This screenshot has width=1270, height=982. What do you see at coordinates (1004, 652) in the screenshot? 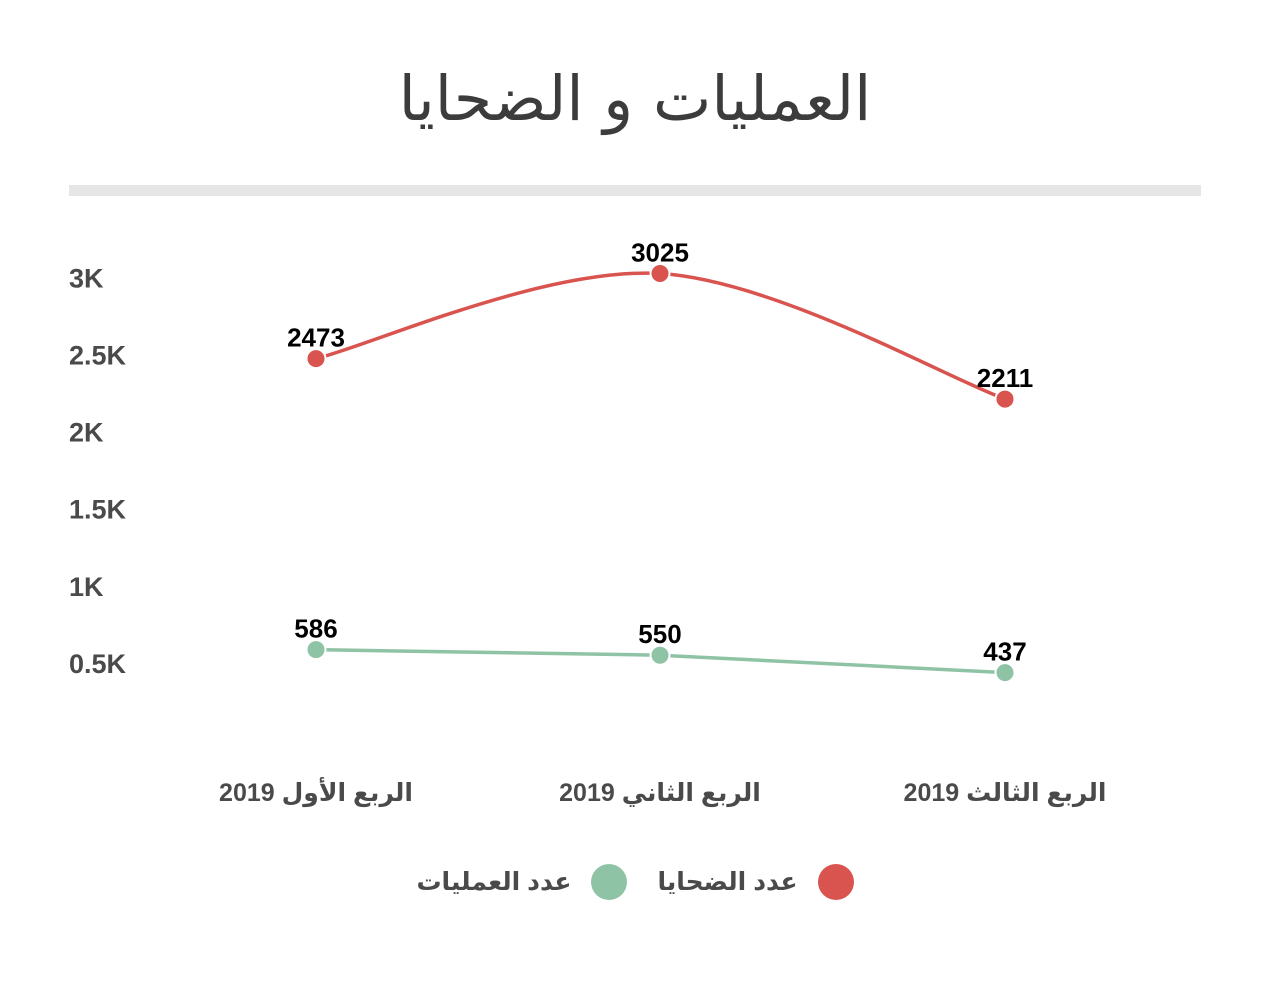
I see `data-label: 437` at bounding box center [1004, 652].